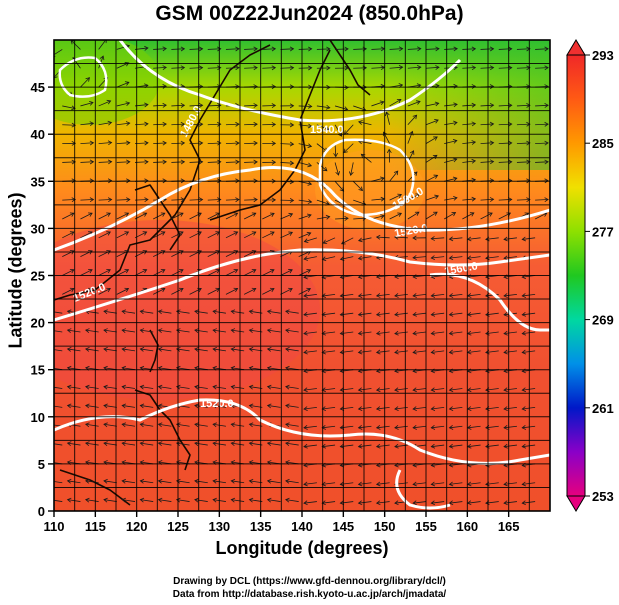  I want to click on colorbar-tick-label: 269, so click(603, 320).